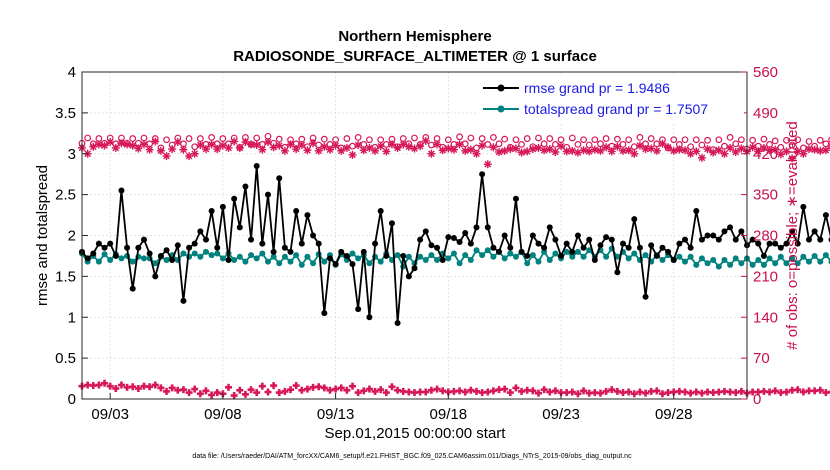 This screenshot has width=830, height=470. I want to click on x-axis-label: Sep.01,2015 00:00:00 start, so click(416, 433).